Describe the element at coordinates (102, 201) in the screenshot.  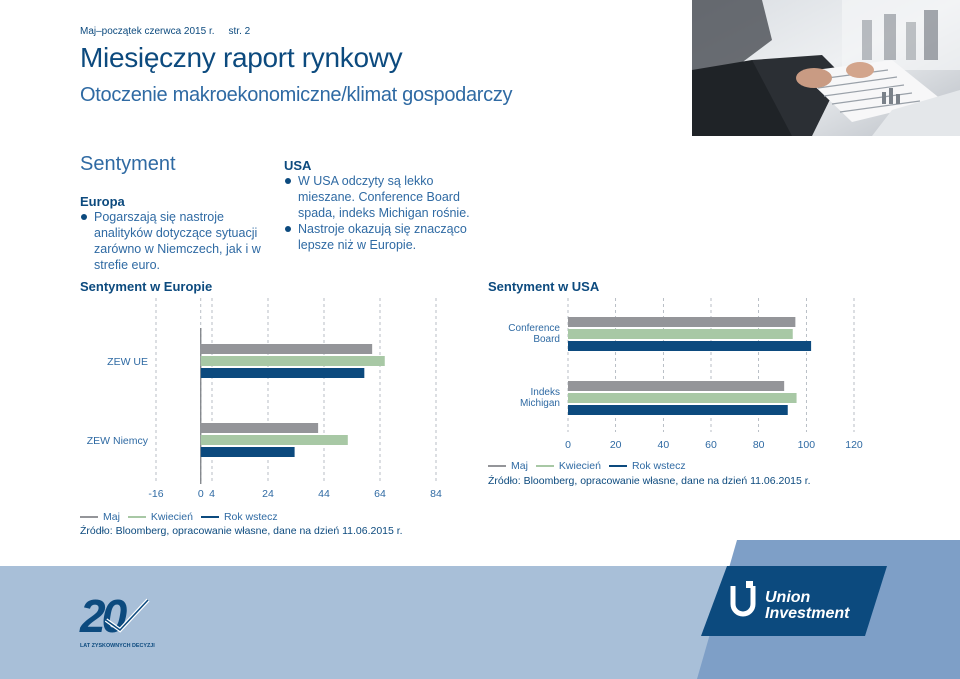
I see `europe-title: Europa` at that location.